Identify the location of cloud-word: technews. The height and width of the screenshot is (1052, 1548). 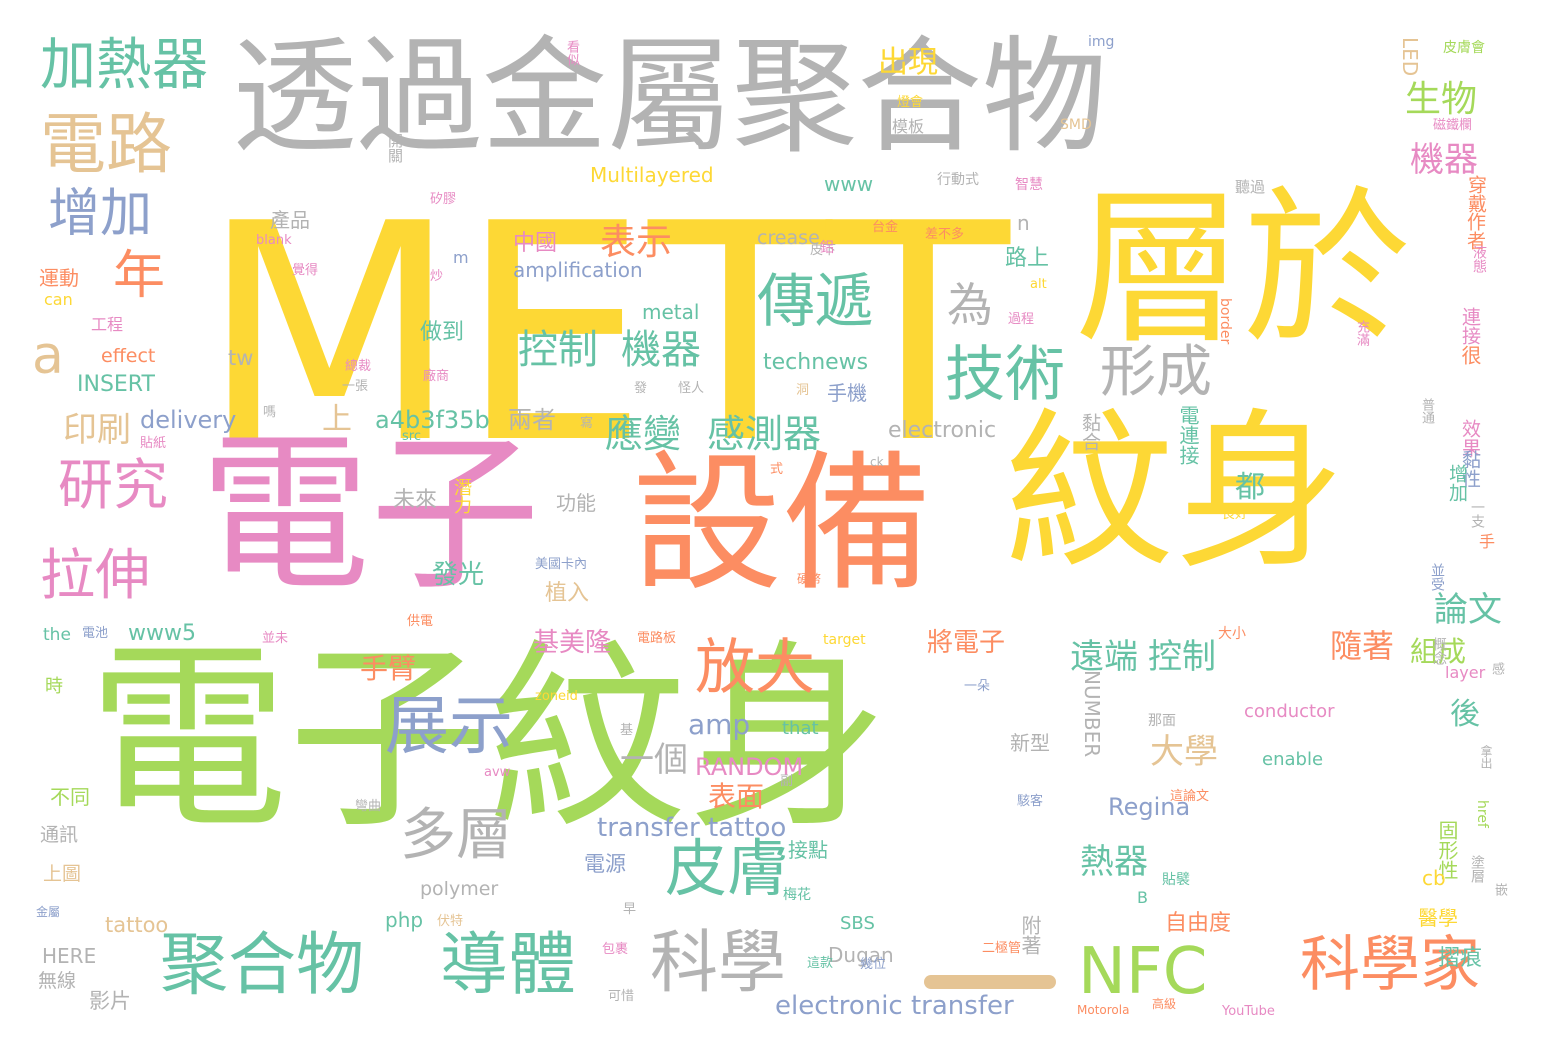
(816, 362).